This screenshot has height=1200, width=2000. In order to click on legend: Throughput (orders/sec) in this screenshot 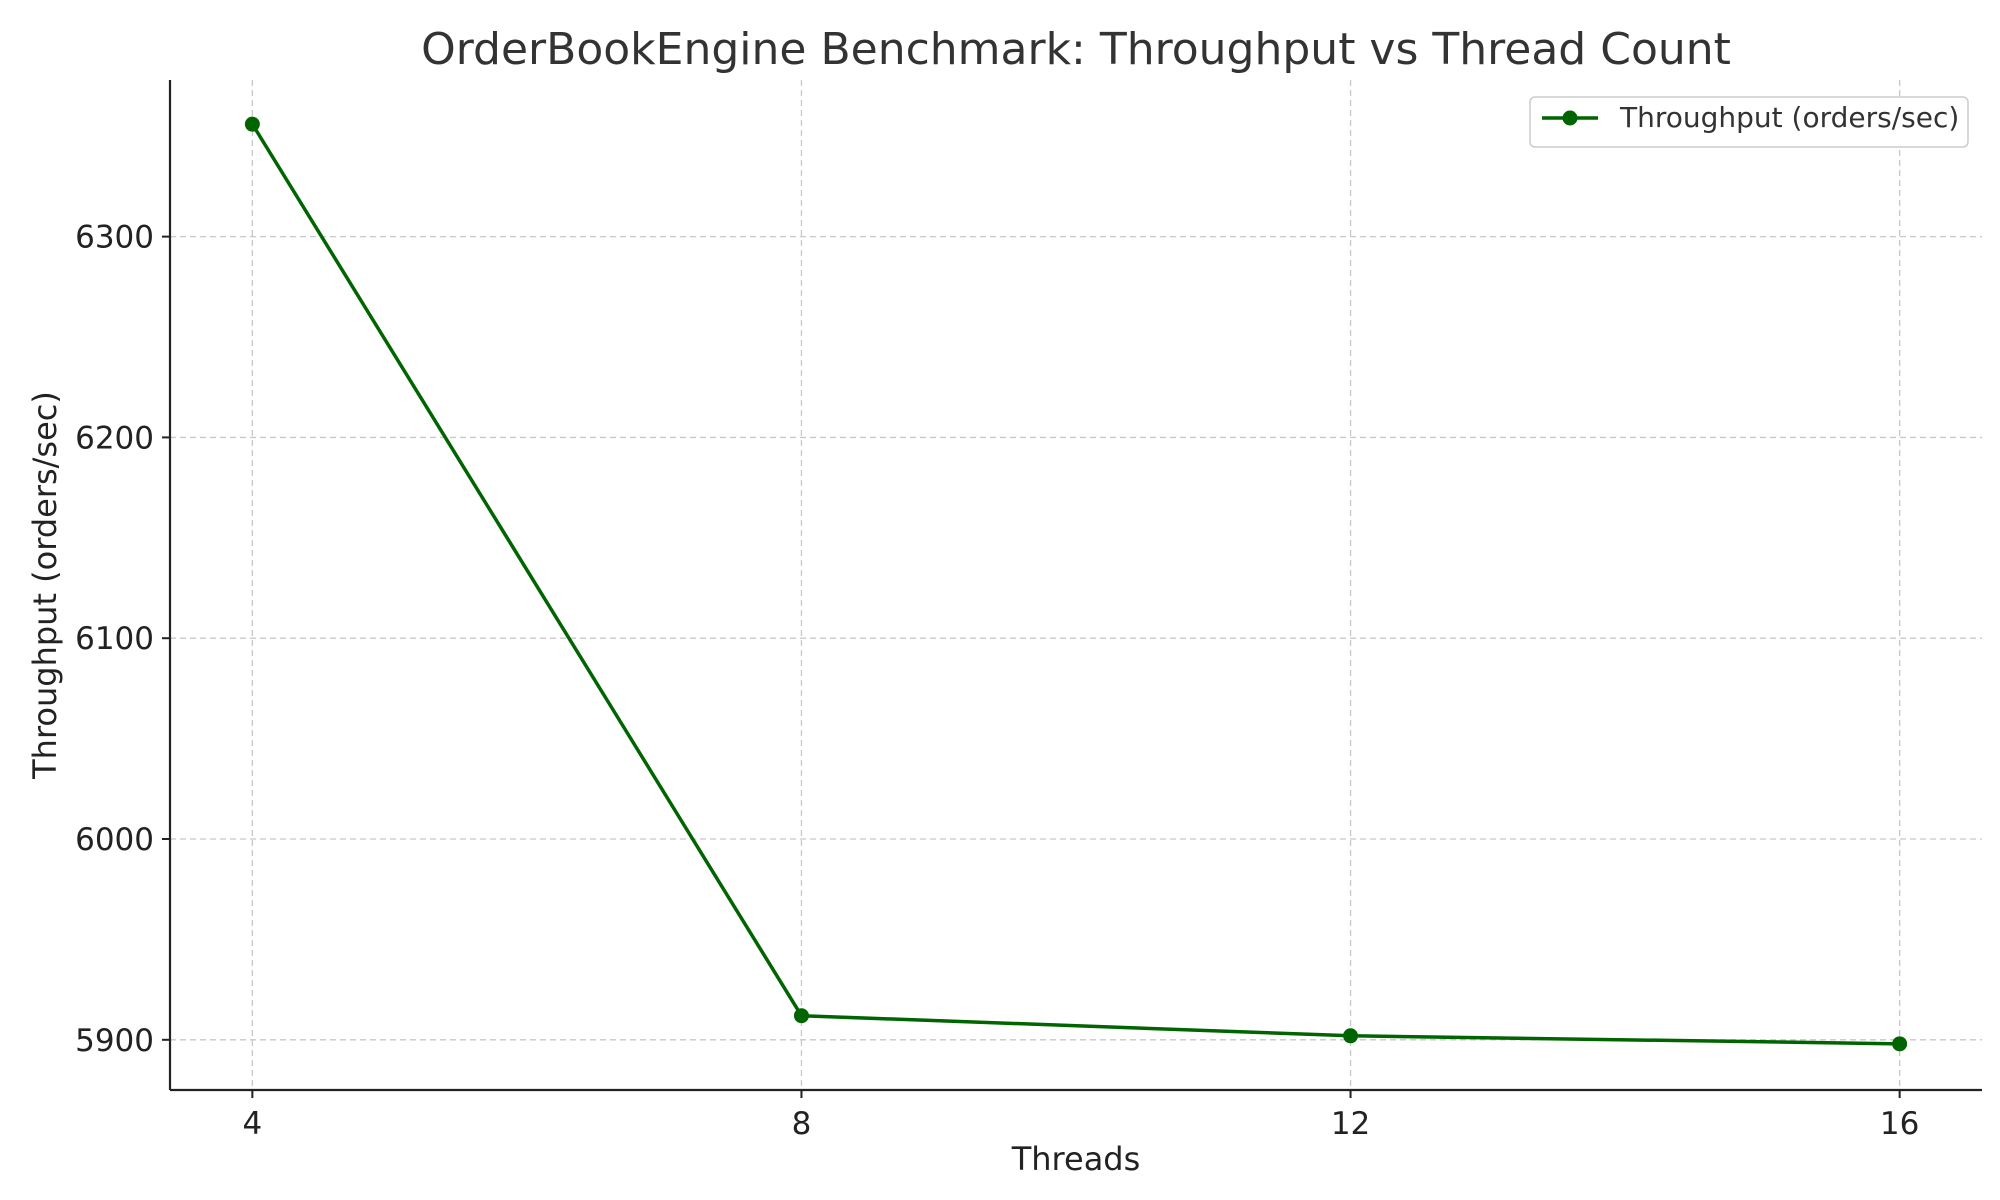, I will do `click(1749, 122)`.